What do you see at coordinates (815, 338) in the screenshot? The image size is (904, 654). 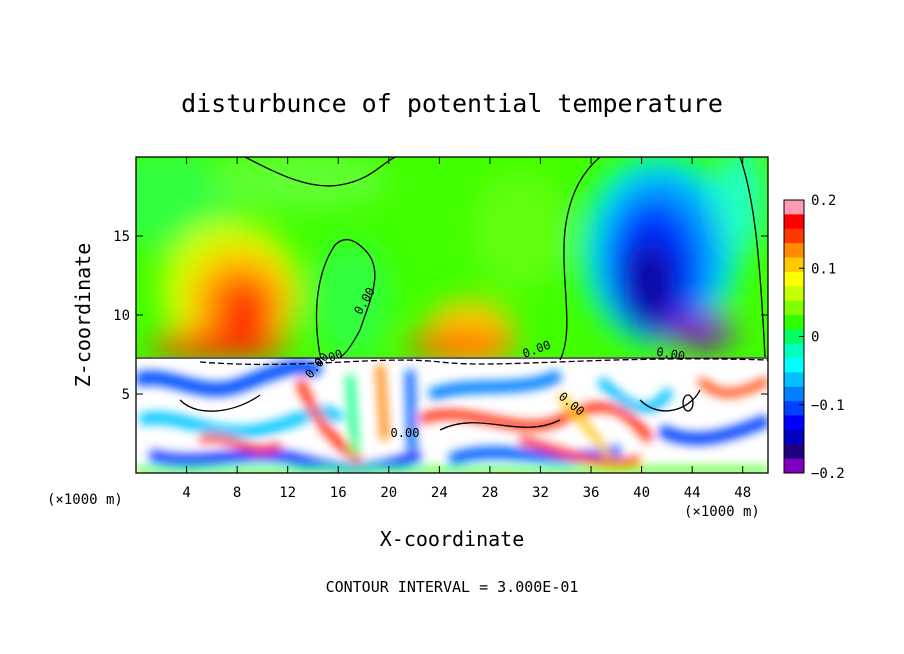 I see `colorbar-tick-label: 0` at bounding box center [815, 338].